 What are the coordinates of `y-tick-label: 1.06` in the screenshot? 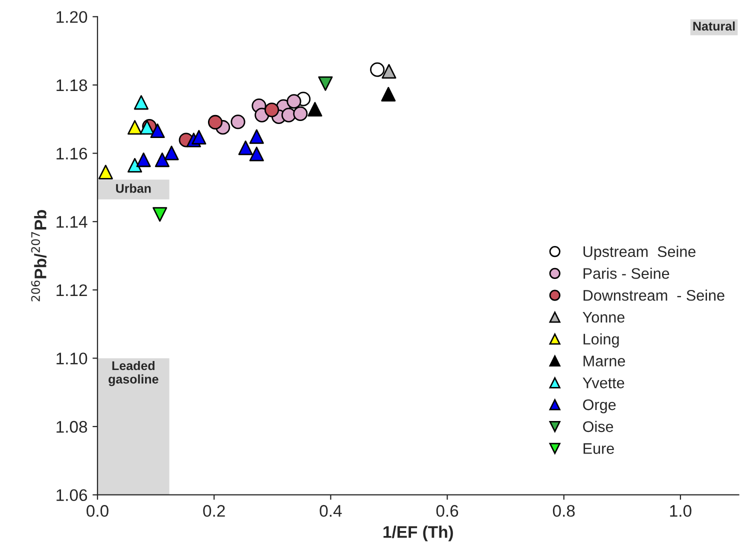 It's located at (72, 495).